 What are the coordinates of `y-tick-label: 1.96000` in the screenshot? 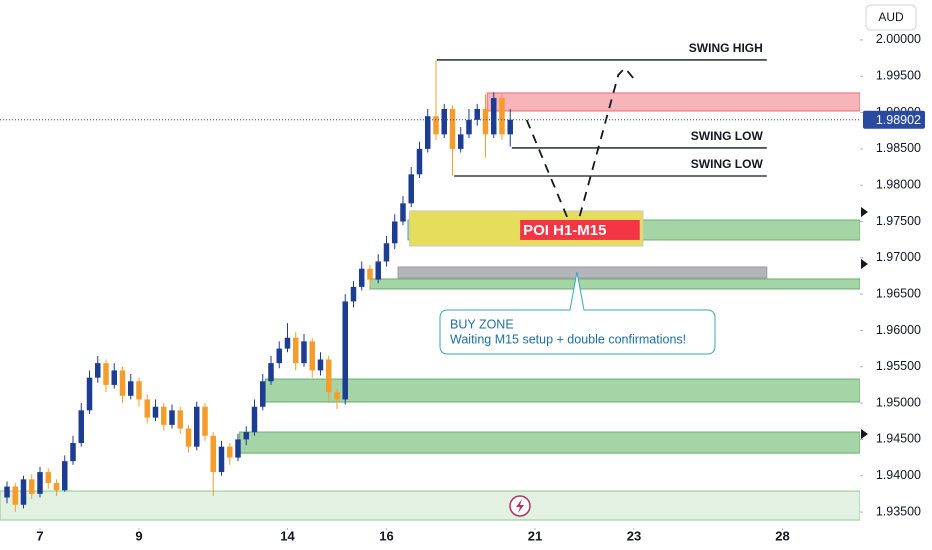 It's located at (898, 330).